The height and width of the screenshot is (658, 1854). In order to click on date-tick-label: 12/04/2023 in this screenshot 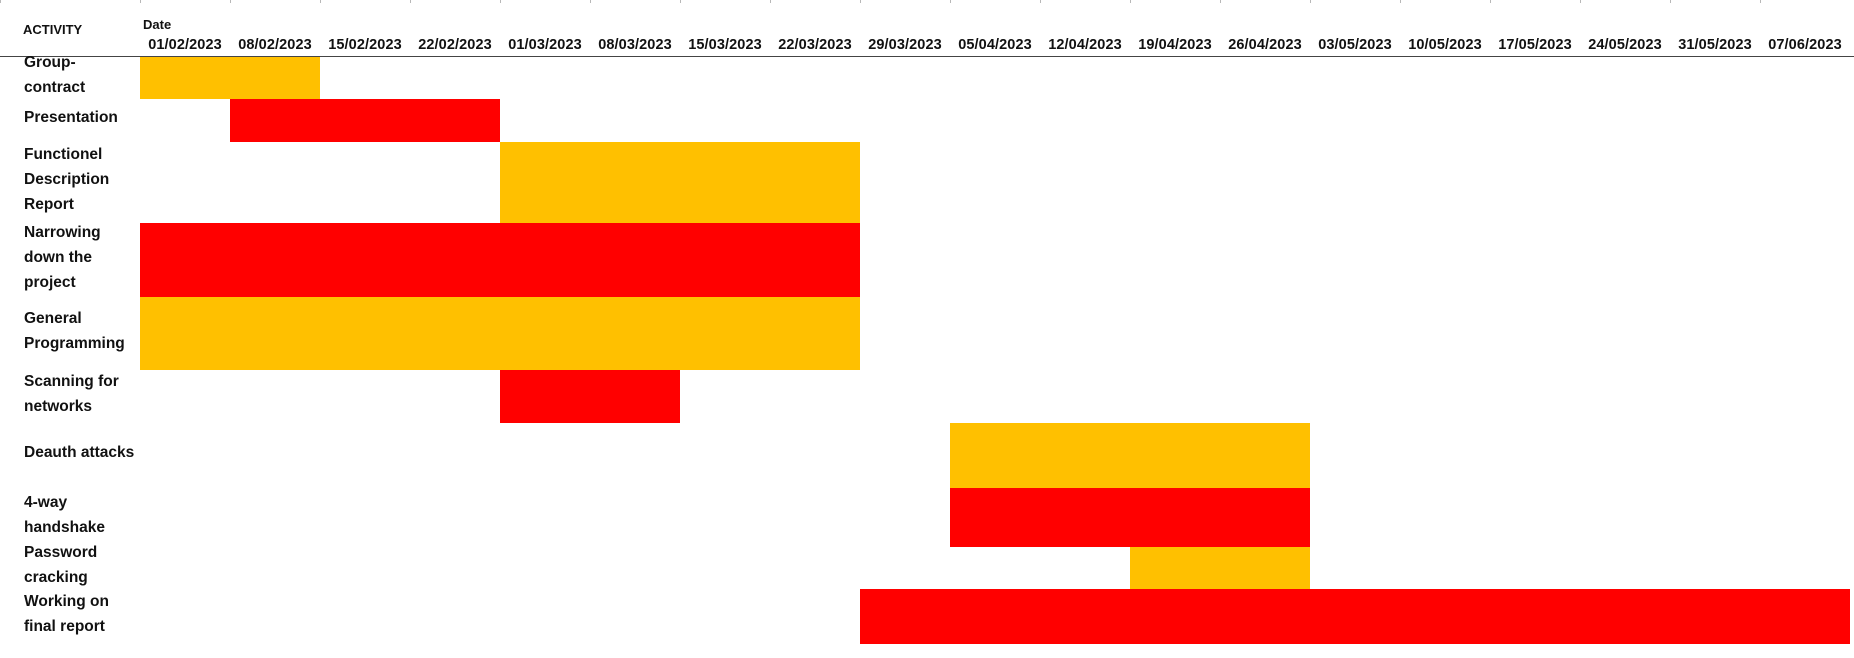, I will do `click(1085, 45)`.